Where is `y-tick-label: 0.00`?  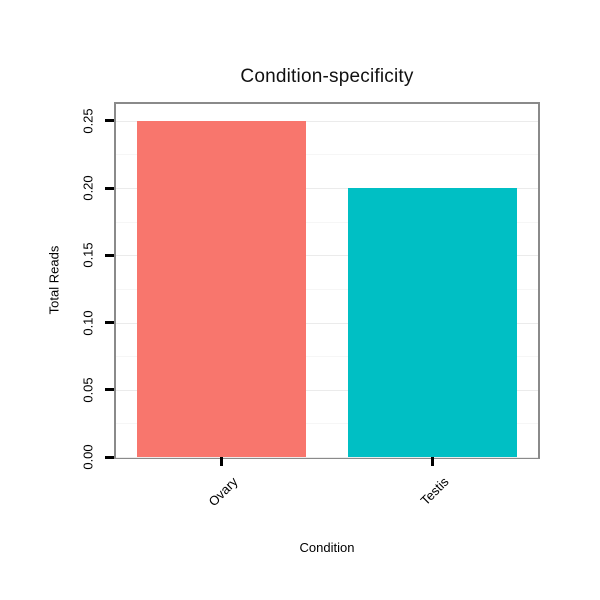 y-tick-label: 0.00 is located at coordinates (88, 457).